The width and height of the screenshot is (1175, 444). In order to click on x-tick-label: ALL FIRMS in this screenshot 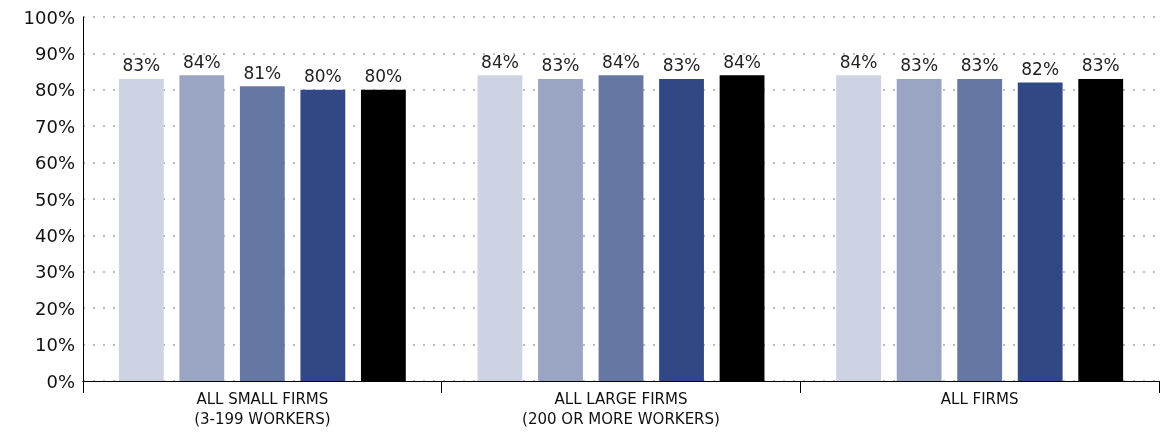, I will do `click(979, 399)`.